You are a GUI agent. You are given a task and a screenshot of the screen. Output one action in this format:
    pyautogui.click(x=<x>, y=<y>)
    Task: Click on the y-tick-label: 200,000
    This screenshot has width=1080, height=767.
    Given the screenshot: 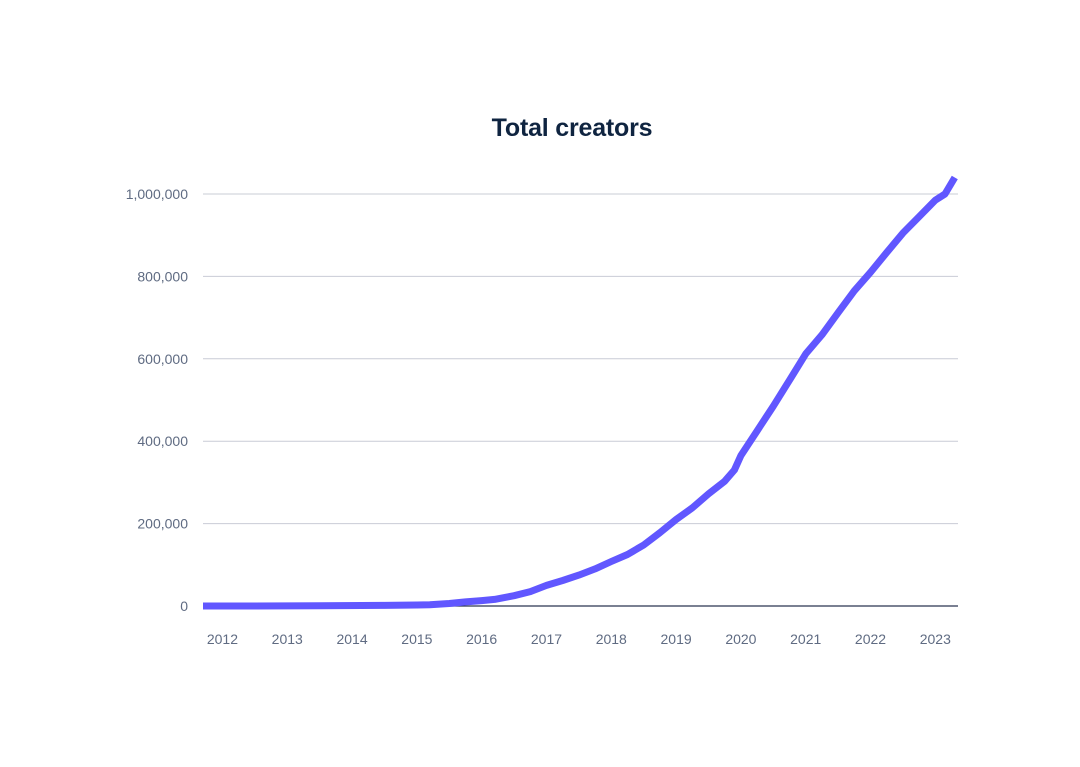 What is the action you would take?
    pyautogui.click(x=162, y=524)
    